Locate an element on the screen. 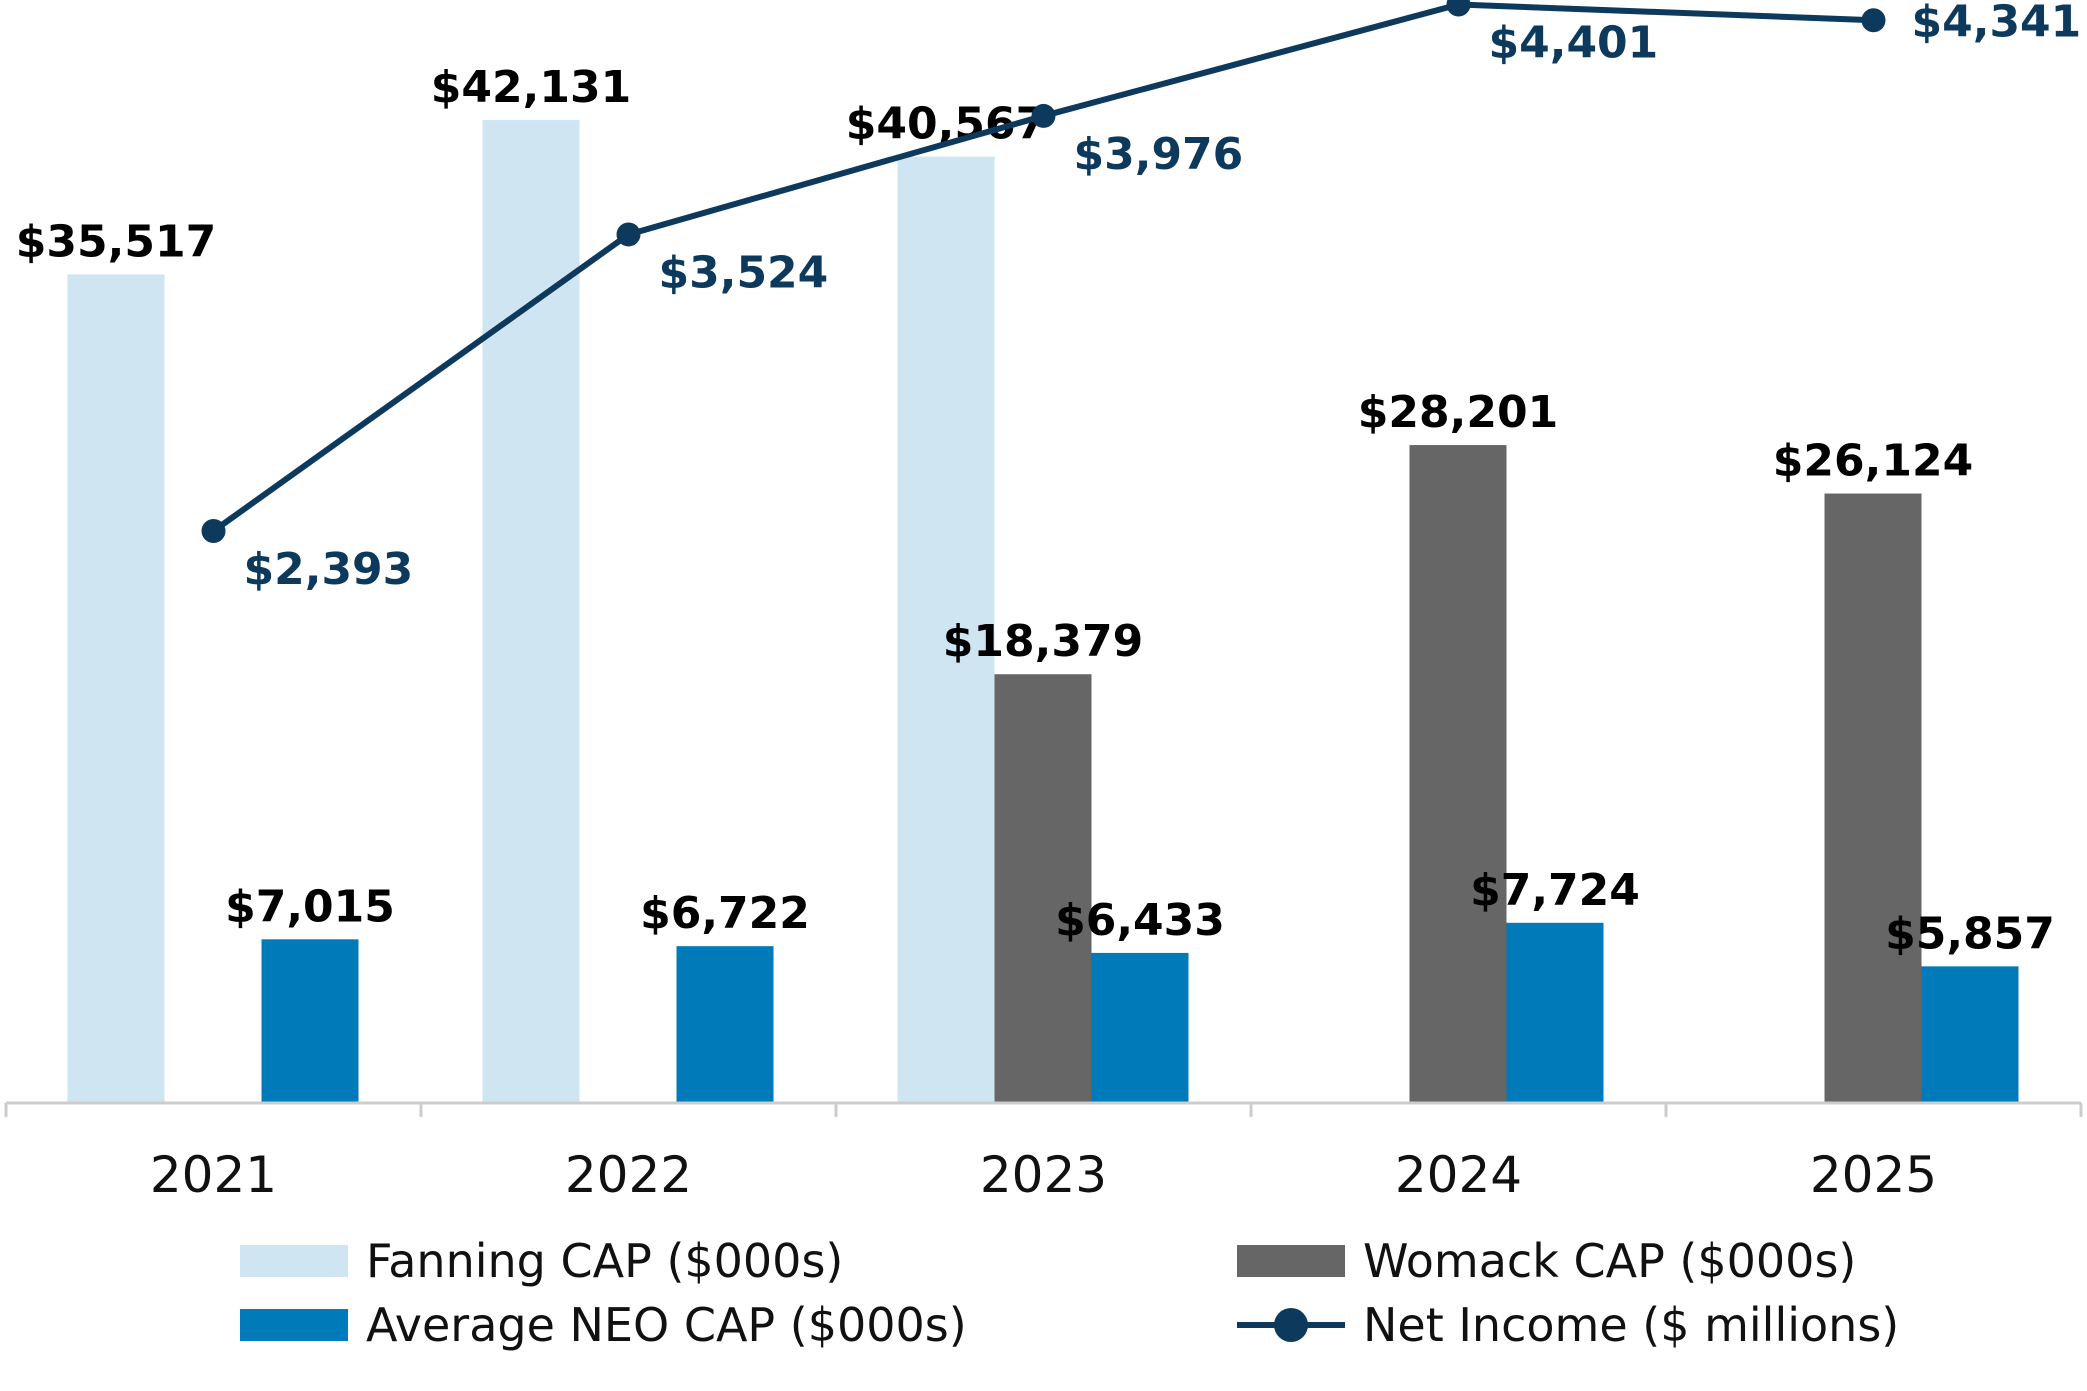 The width and height of the screenshot is (2087, 1391). bar-average-neo-cap-000s-2022 is located at coordinates (725, 1024).